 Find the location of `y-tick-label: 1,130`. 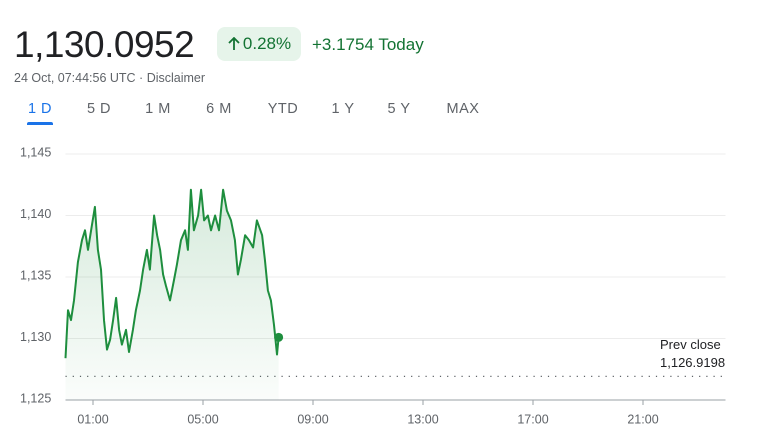

y-tick-label: 1,130 is located at coordinates (35, 337).